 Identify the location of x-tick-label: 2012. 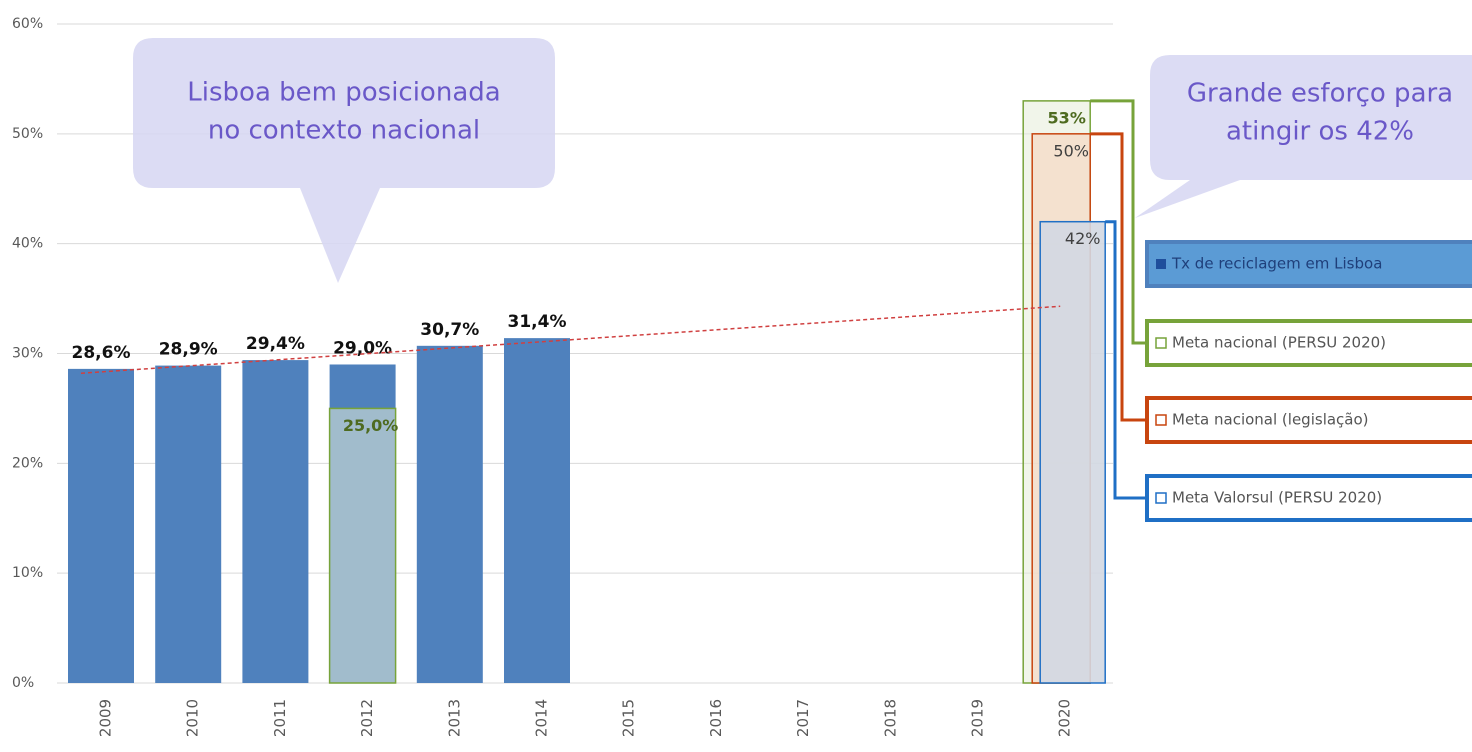
(367, 718).